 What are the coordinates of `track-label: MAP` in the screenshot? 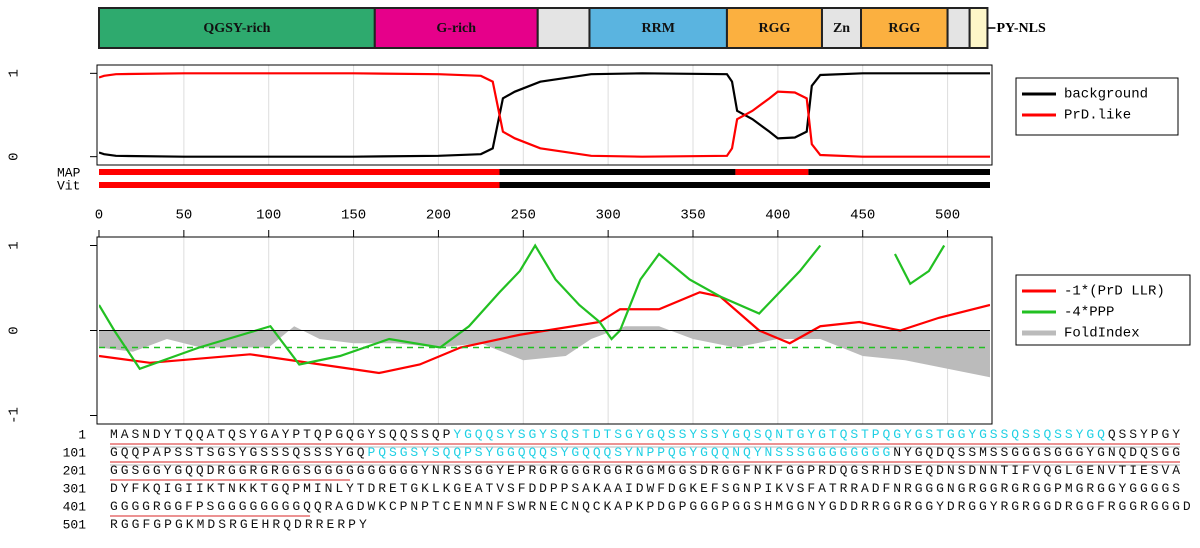 It's located at (69, 172).